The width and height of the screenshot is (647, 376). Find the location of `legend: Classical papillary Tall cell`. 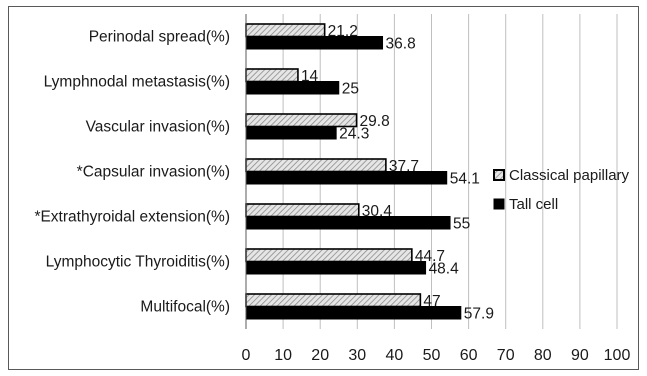

legend: Classical papillary Tall cell is located at coordinates (561, 190).